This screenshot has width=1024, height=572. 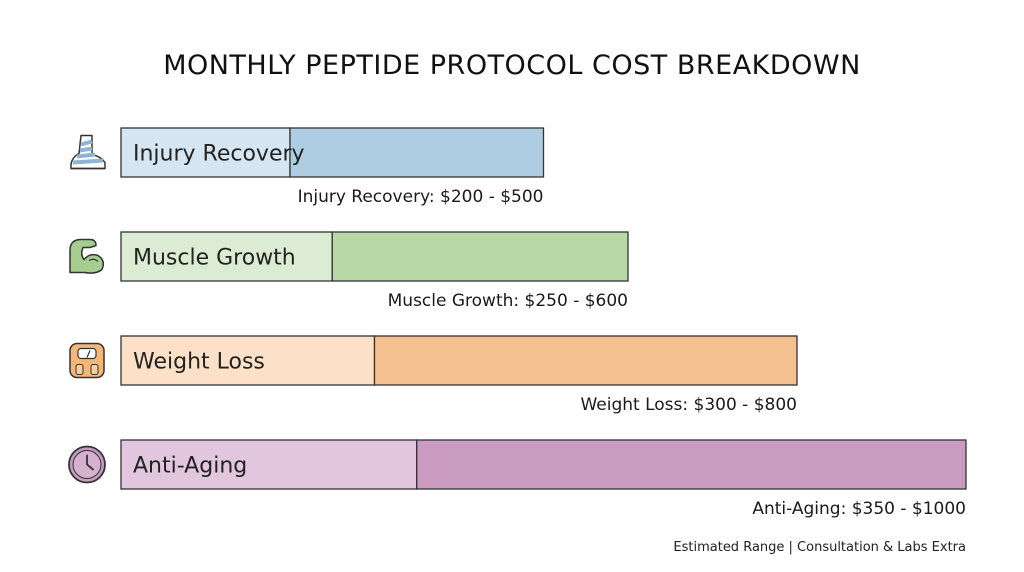 What do you see at coordinates (79, 369) in the screenshot?
I see `scale-foot-pad-left` at bounding box center [79, 369].